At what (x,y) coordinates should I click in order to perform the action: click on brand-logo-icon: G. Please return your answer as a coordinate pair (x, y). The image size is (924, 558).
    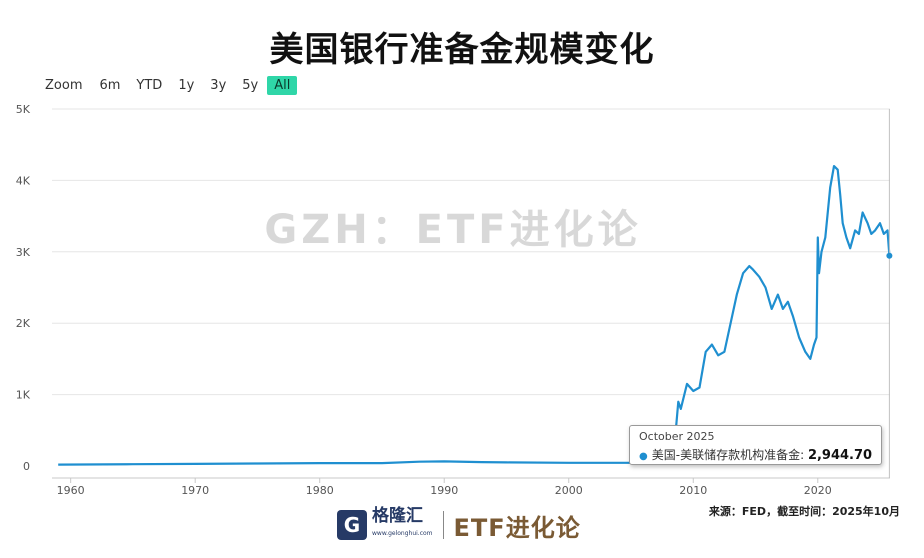
    Looking at the image, I should click on (352, 525).